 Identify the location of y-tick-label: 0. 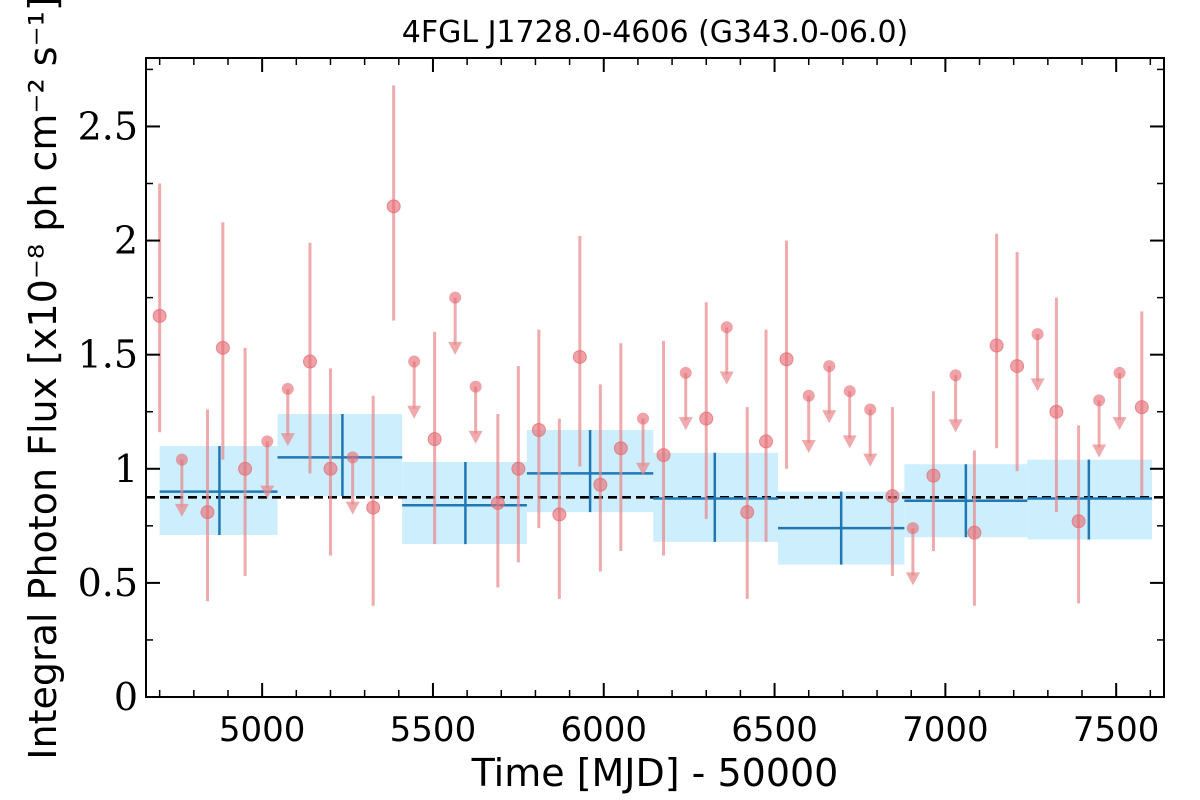
(126, 697).